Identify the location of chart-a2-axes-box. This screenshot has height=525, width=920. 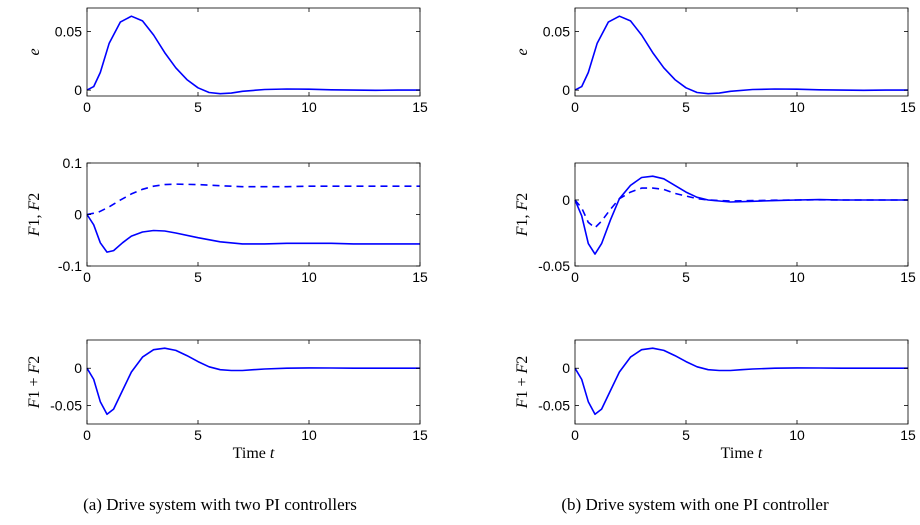
(253, 214).